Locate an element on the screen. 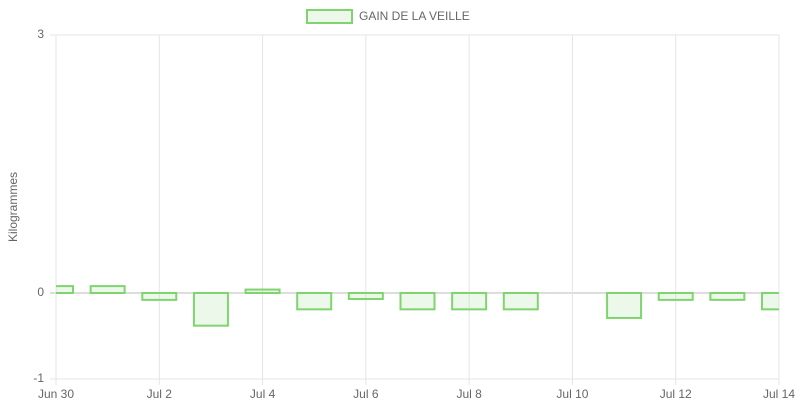 This screenshot has height=410, width=800. legend-label: GAIN DE LA VEILLE is located at coordinates (414, 16).